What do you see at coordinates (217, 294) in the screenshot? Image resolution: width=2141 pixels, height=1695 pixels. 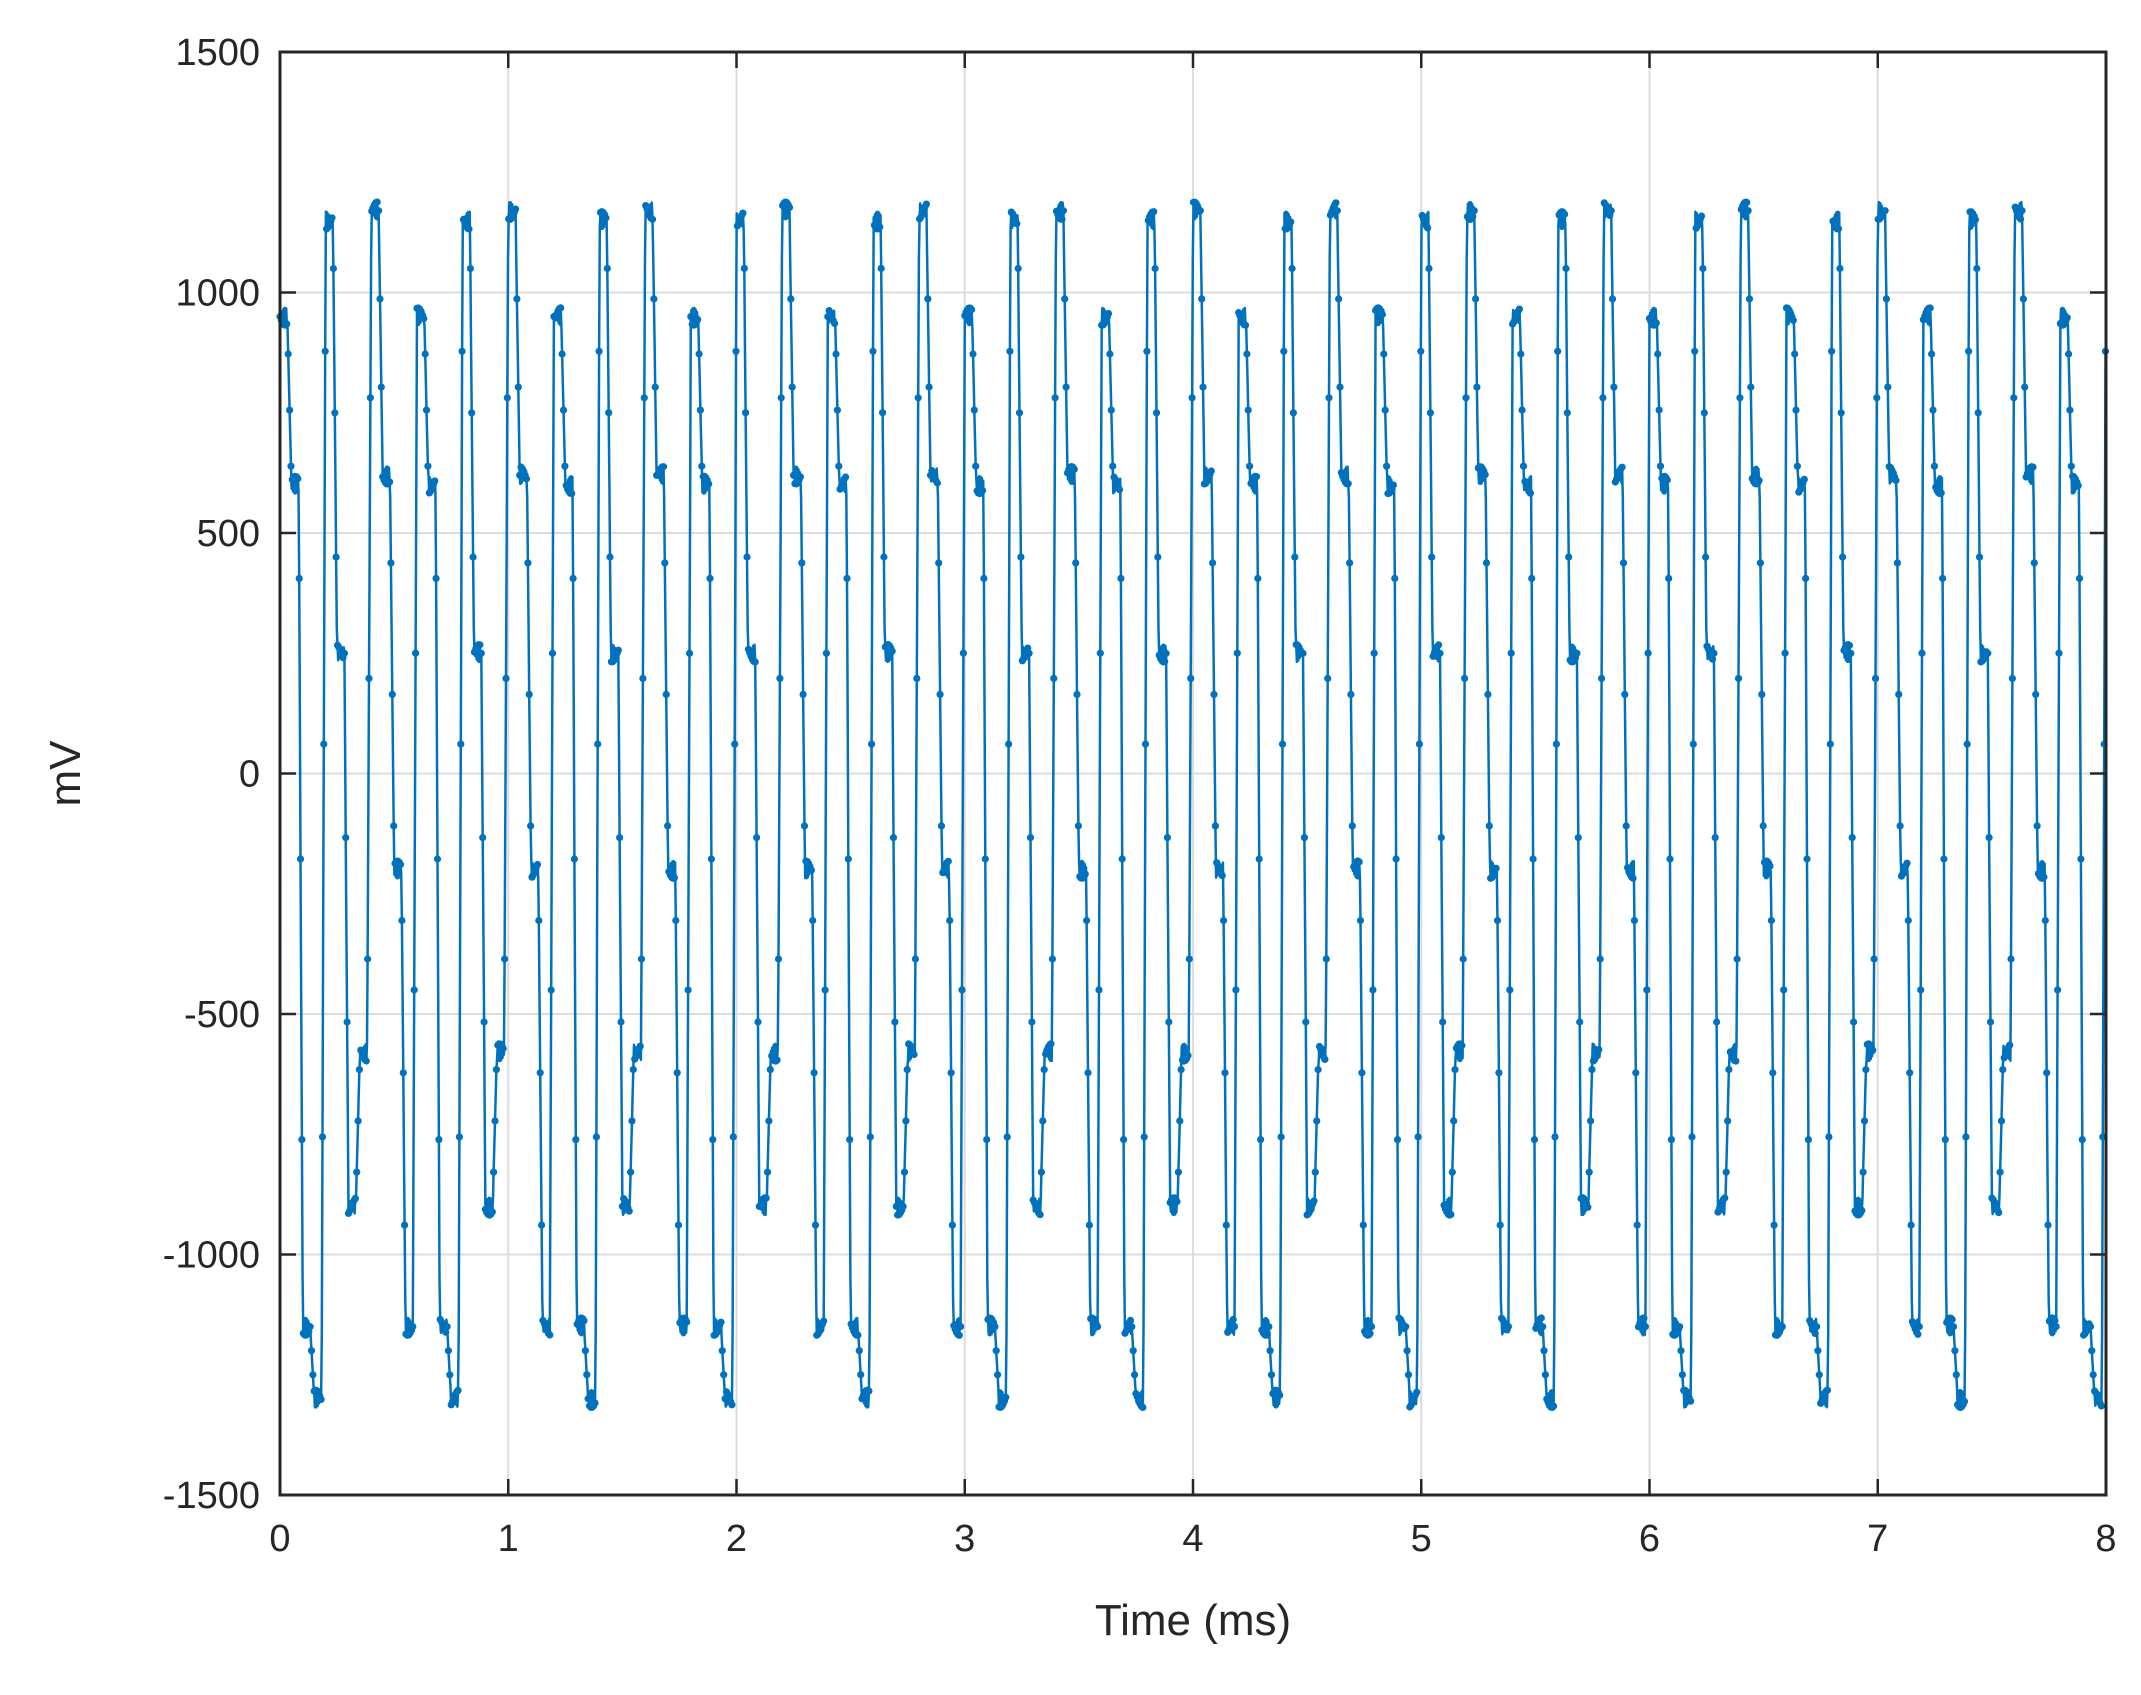 I see `y-tick-label: 1000` at bounding box center [217, 294].